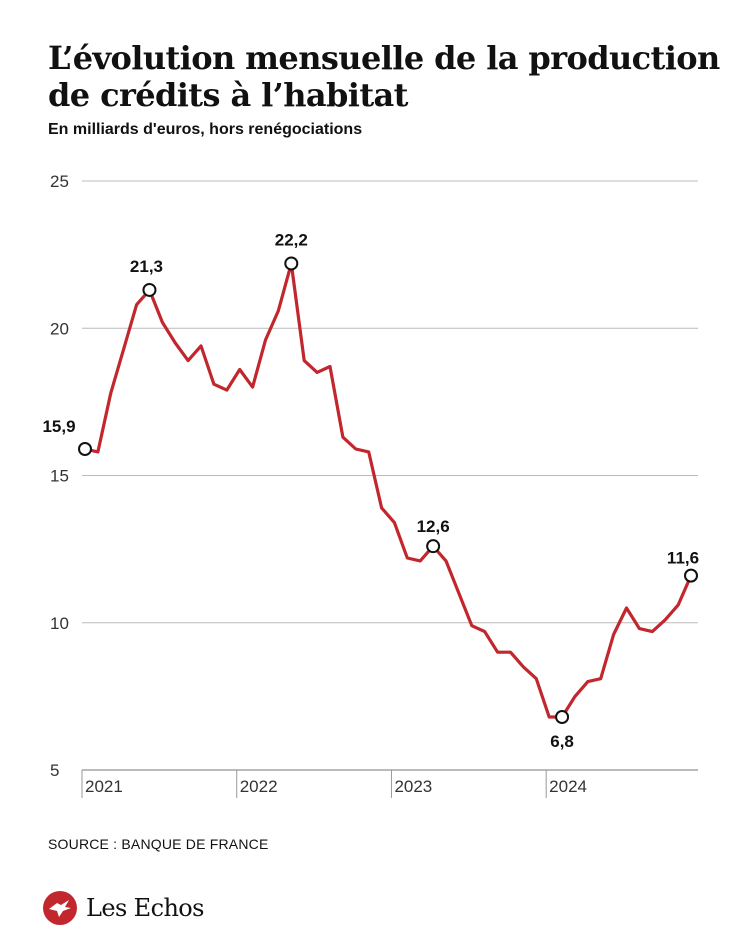 The image size is (750, 938). I want to click on brand-name: Les Echos, so click(145, 908).